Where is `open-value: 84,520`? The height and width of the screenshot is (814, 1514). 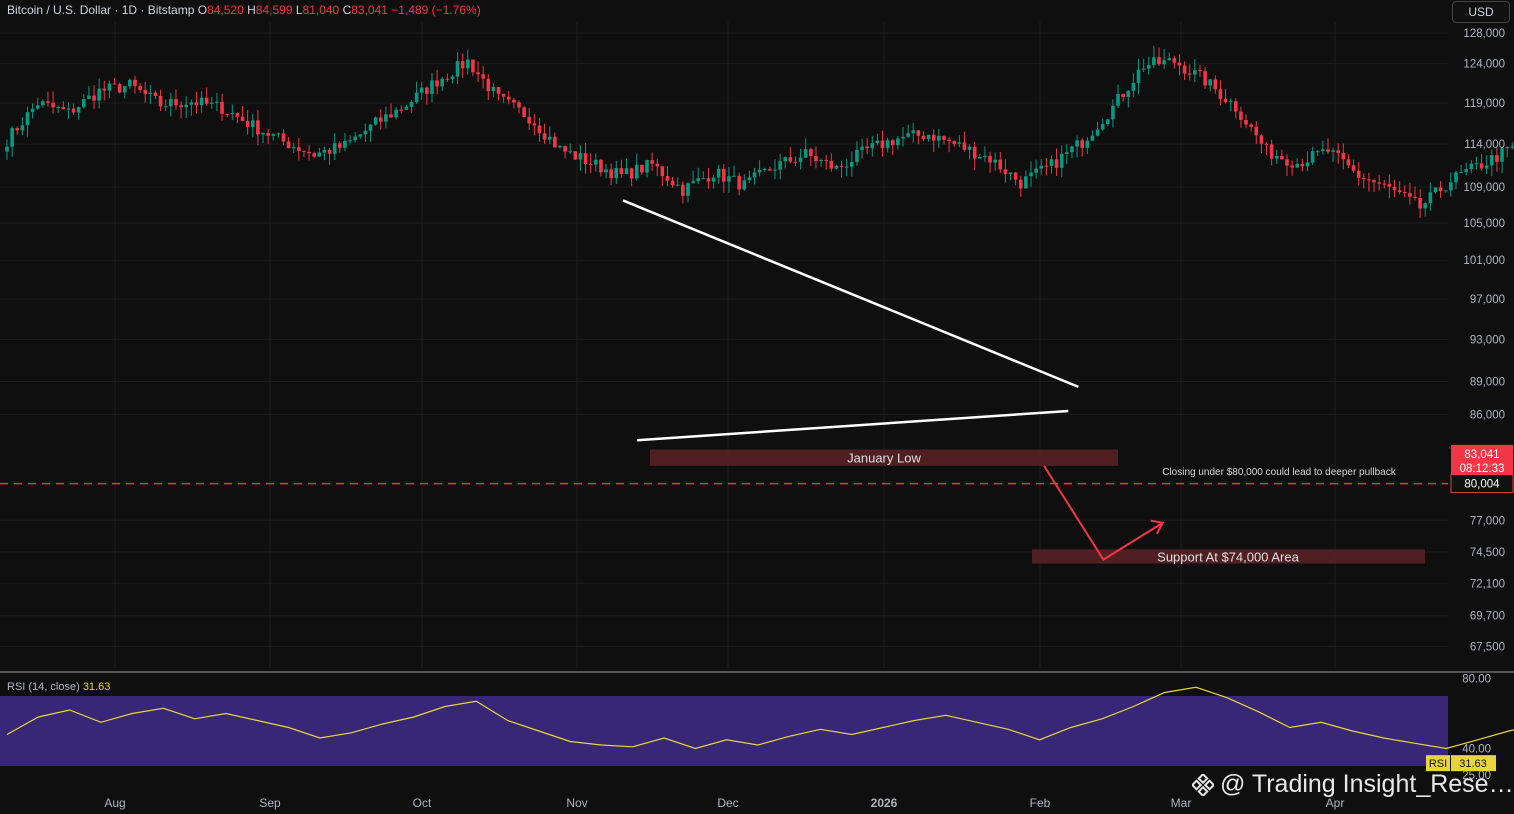 open-value: 84,520 is located at coordinates (225, 10).